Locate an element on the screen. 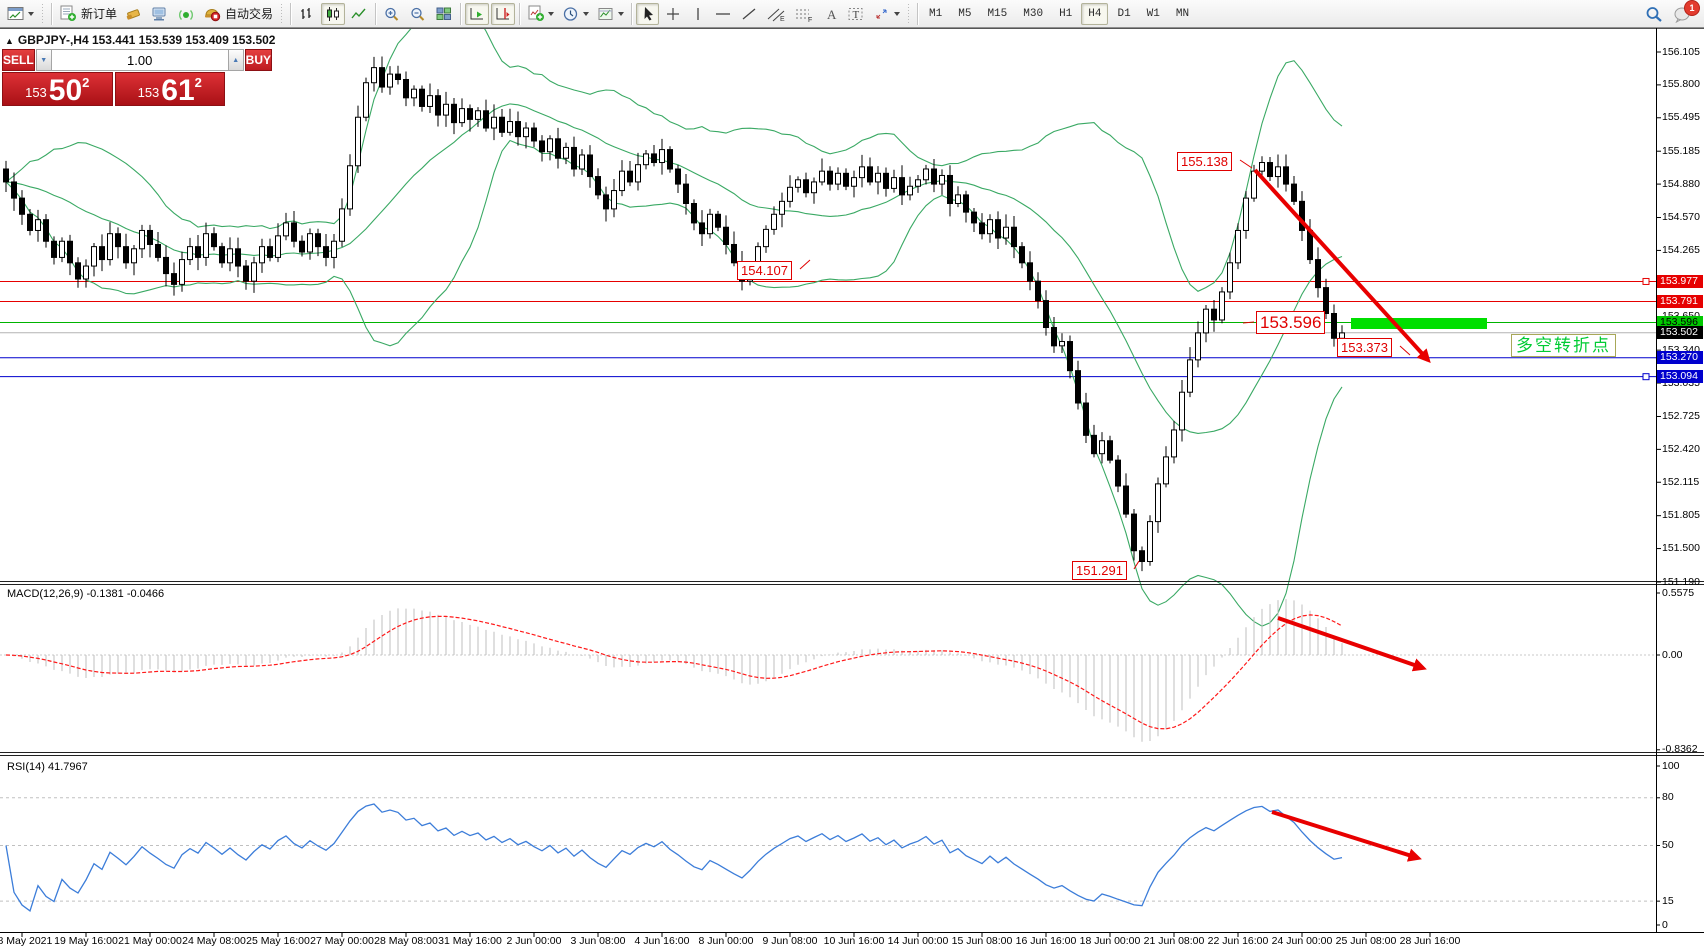 This screenshot has width=1704, height=951. time-axis-label: 25 Jun 08:00 is located at coordinates (1366, 941).